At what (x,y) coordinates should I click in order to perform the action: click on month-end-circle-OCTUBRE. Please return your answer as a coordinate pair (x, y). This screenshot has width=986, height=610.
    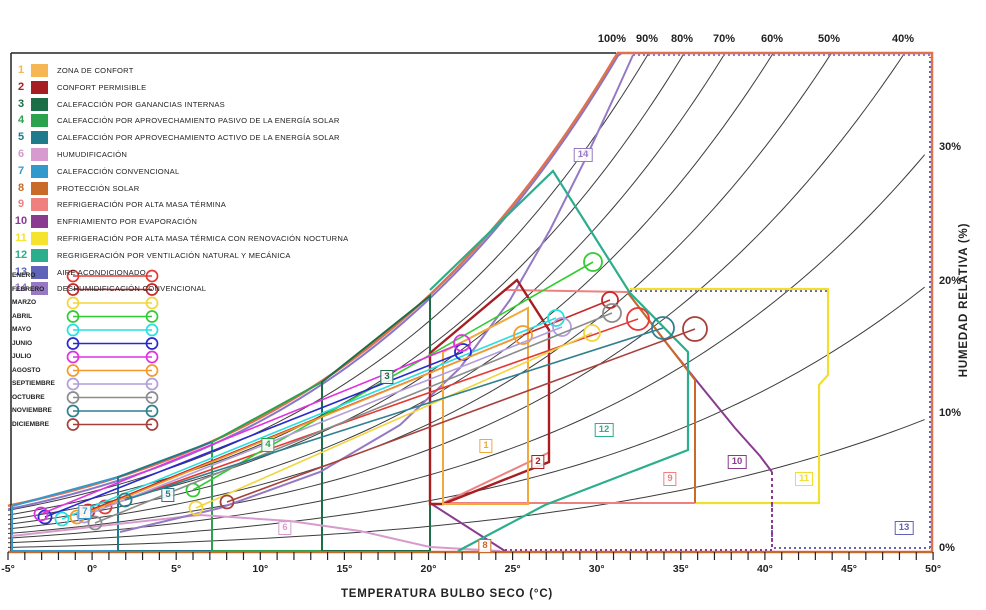
    Looking at the image, I should click on (612, 313).